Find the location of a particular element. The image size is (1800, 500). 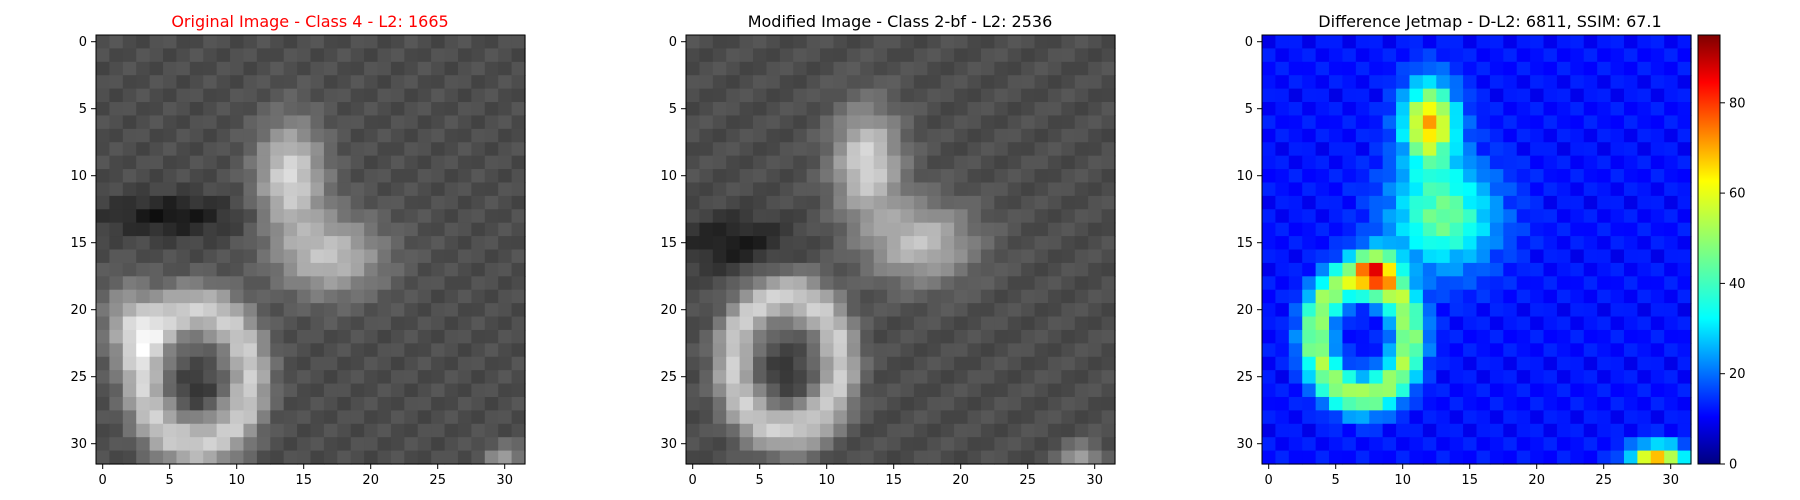

panel-title-original: Original Image - Class 4 - L2: 1665 is located at coordinates (309, 21).